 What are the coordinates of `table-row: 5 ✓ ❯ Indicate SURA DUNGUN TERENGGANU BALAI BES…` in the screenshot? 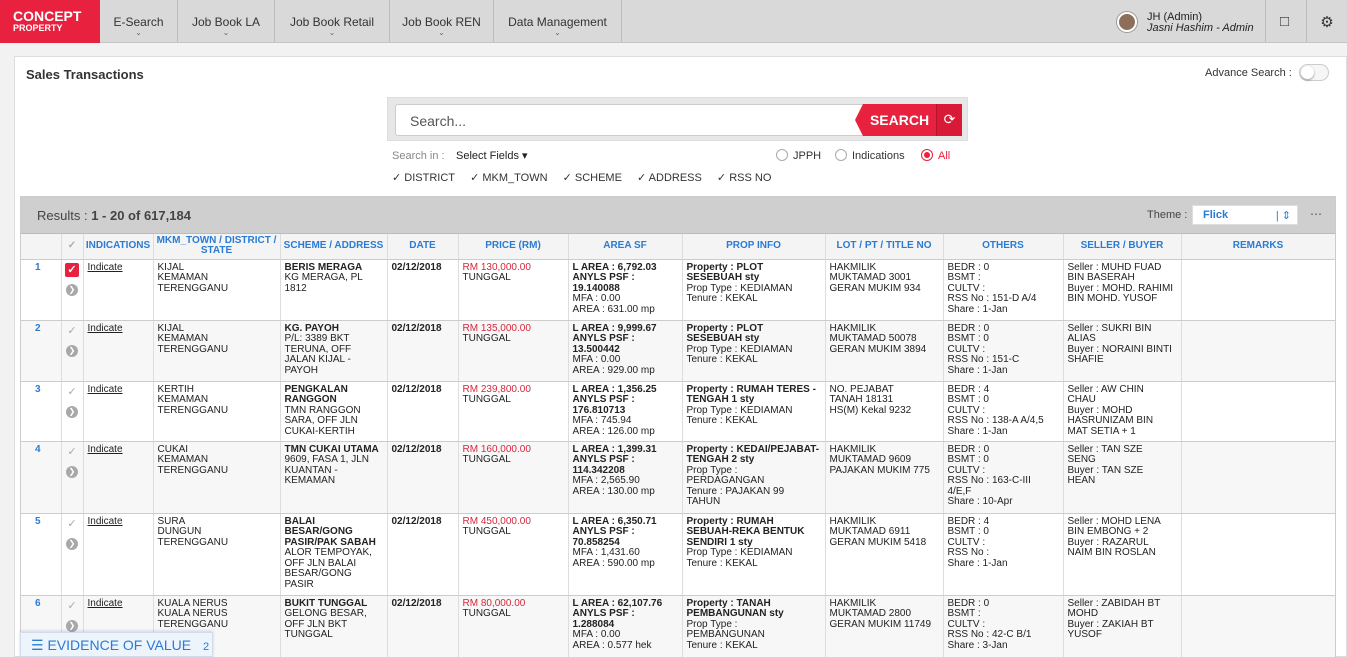 It's located at (678, 554).